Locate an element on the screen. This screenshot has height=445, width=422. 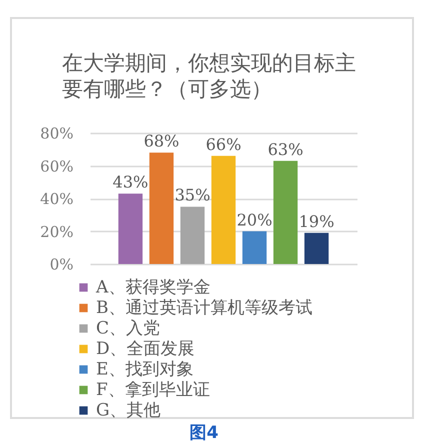
y-tick-label: 60% is located at coordinates (57, 166).